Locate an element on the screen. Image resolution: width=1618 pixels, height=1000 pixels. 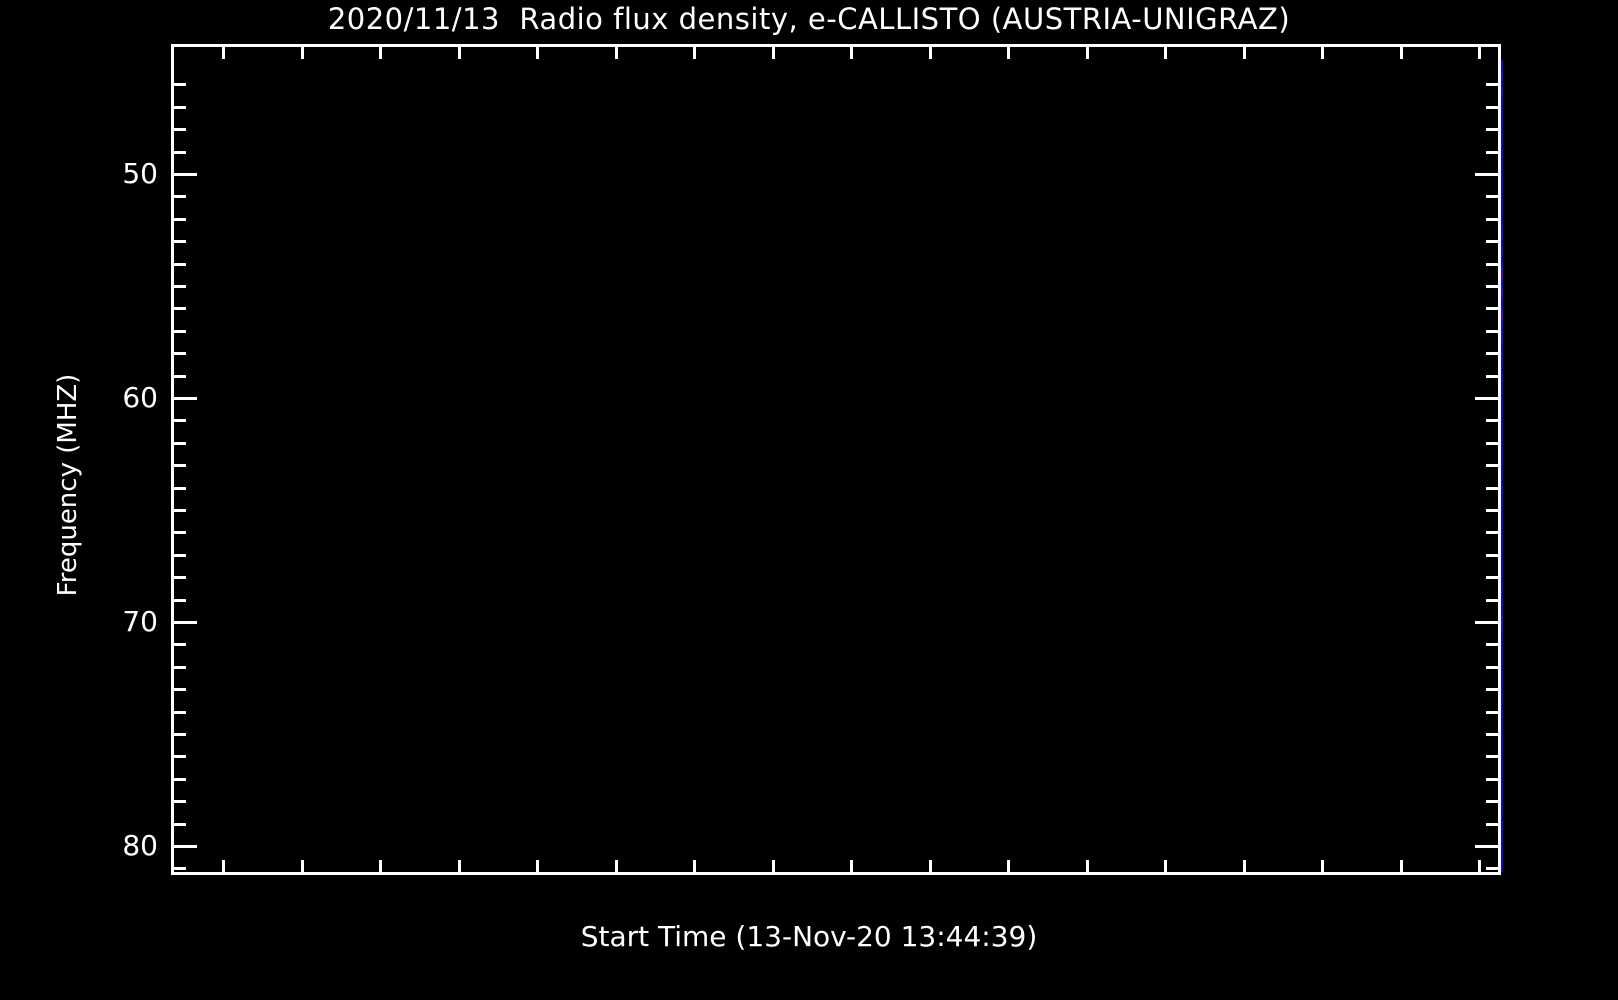
y-axis-tick-label: 50 is located at coordinates (140, 173).